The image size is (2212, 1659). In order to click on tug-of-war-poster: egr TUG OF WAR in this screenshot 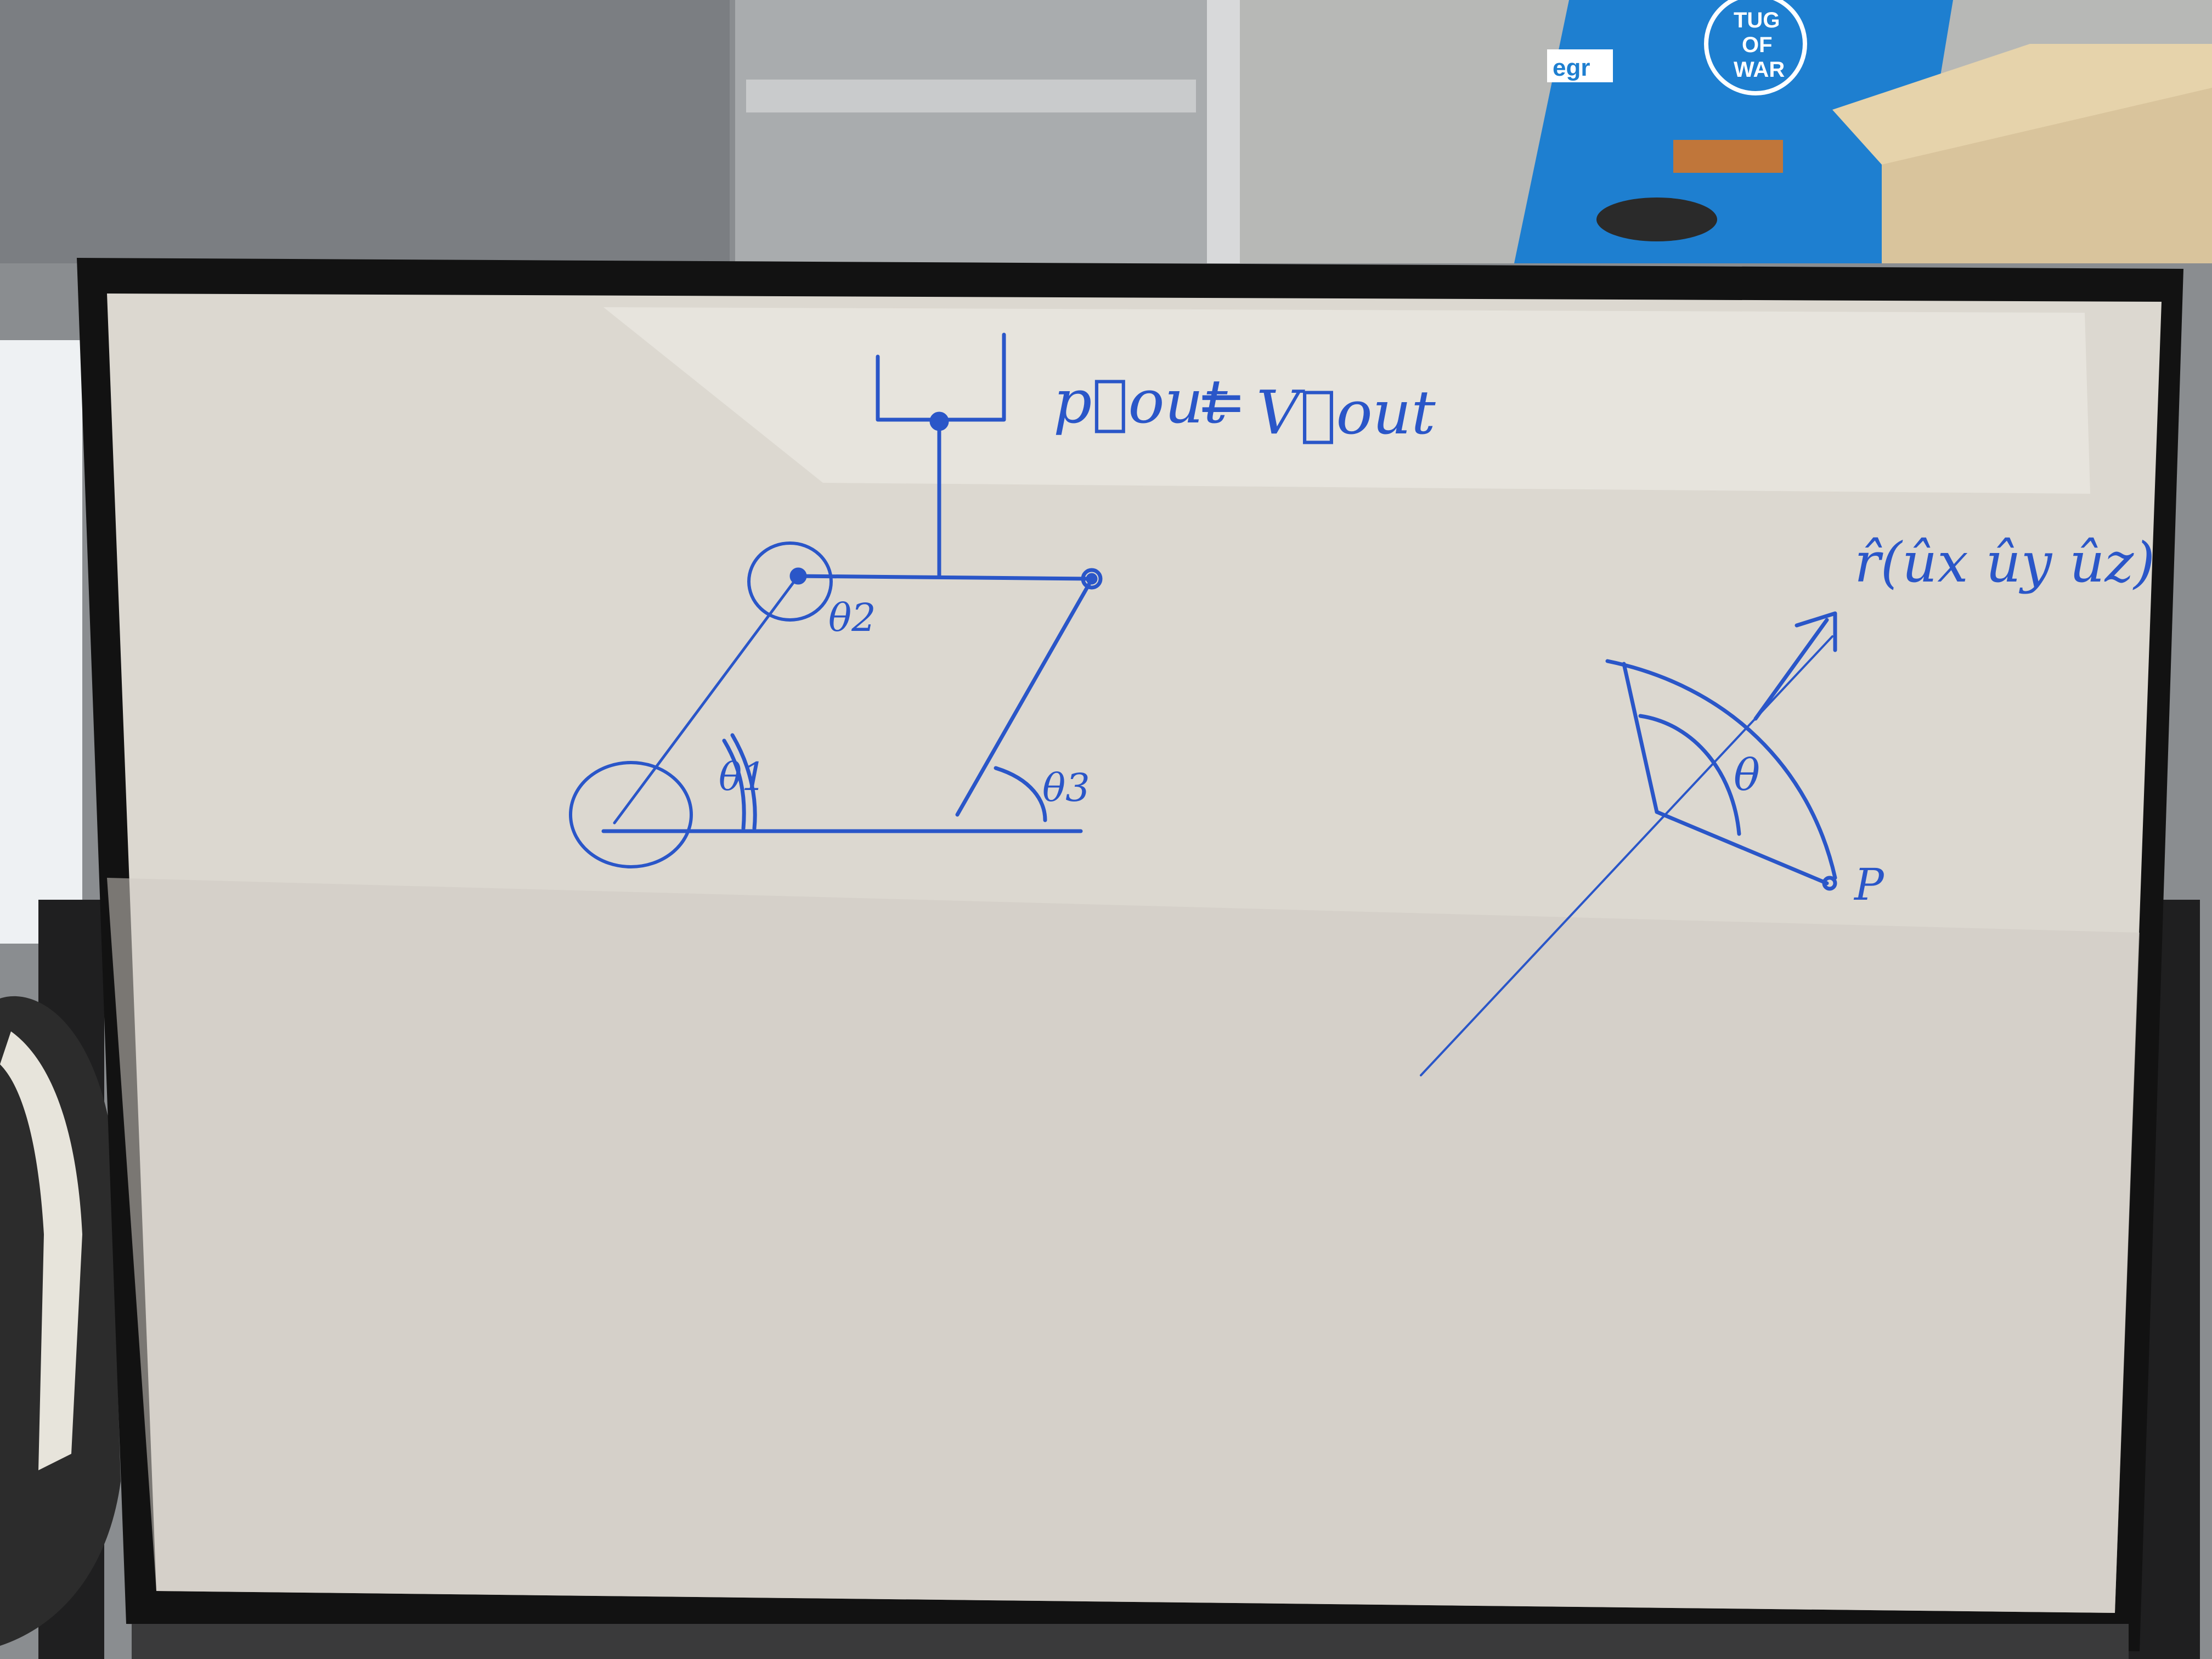, I will do `click(1733, 131)`.